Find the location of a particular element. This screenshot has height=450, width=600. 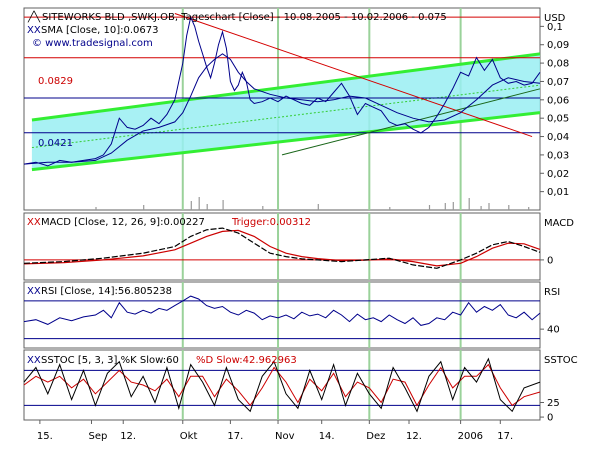

channel-upper-line is located at coordinates (286, 87).